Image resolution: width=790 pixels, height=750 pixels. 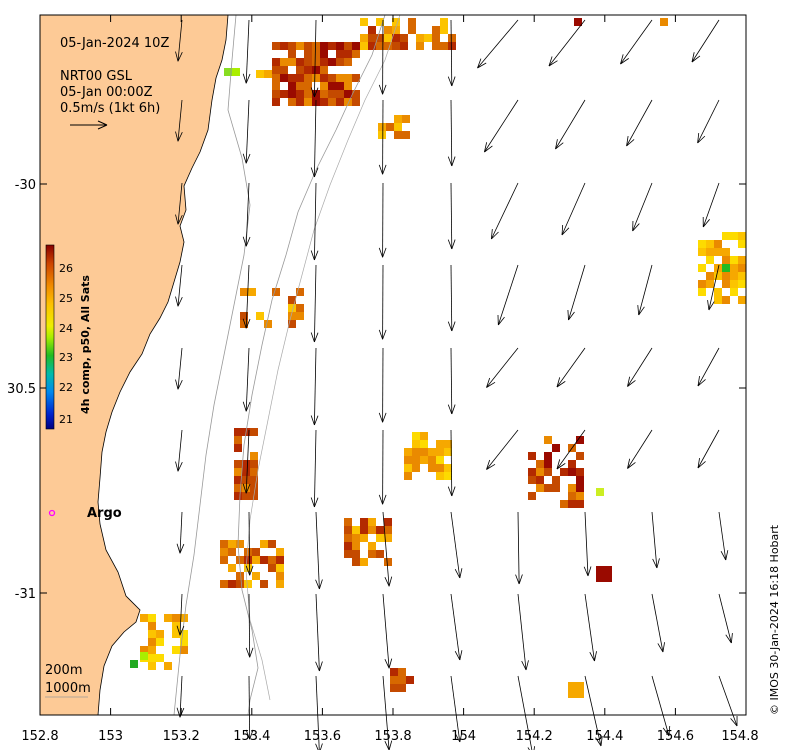 What do you see at coordinates (52, 513) in the screenshot?
I see `argo-float-marker` at bounding box center [52, 513].